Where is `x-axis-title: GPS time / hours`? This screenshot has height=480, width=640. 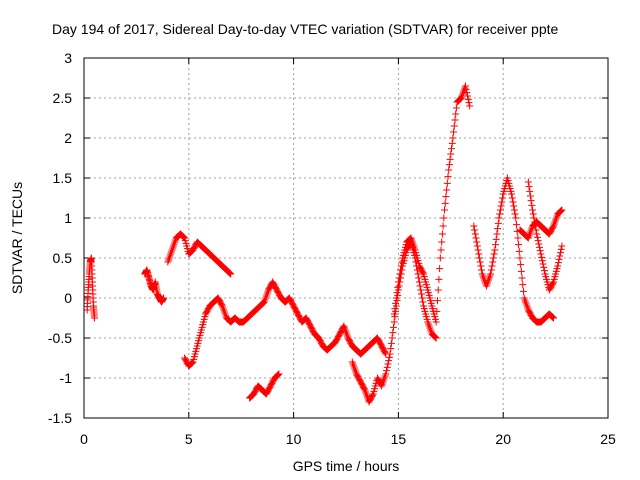 x-axis-title: GPS time / hours is located at coordinates (346, 466).